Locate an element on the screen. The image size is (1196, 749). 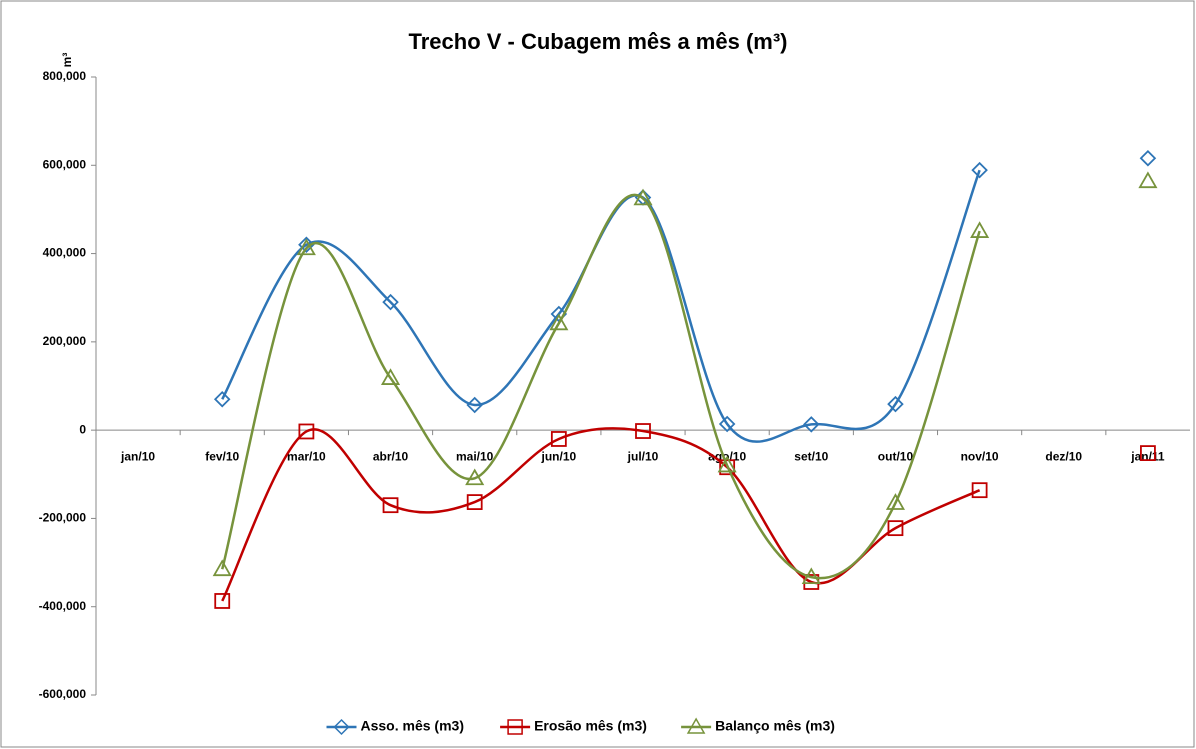
legend-label: Balanço mês (m3) is located at coordinates (775, 726).